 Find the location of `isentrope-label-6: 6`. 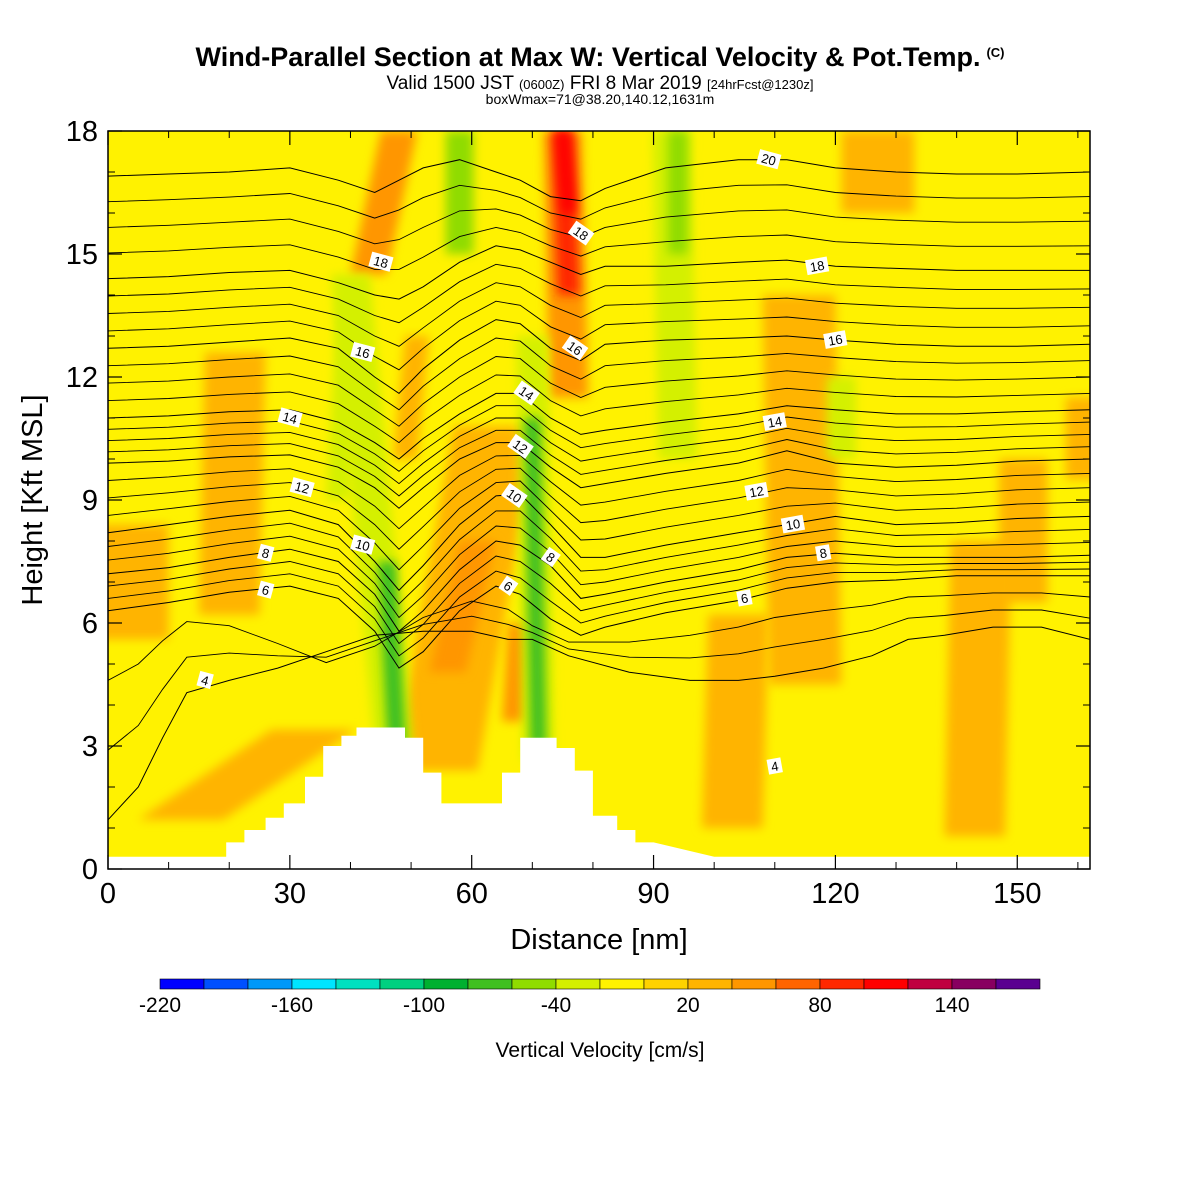

isentrope-label-6: 6 is located at coordinates (266, 589).